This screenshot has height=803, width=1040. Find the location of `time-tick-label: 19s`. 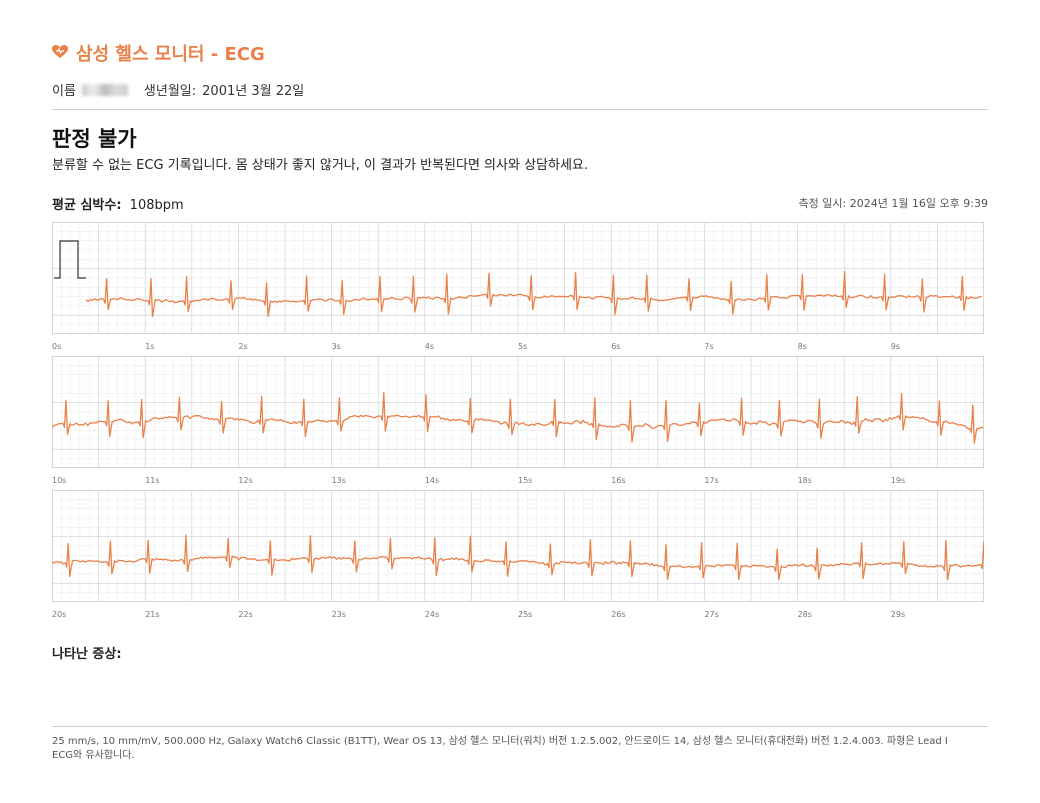

time-tick-label: 19s is located at coordinates (898, 480).